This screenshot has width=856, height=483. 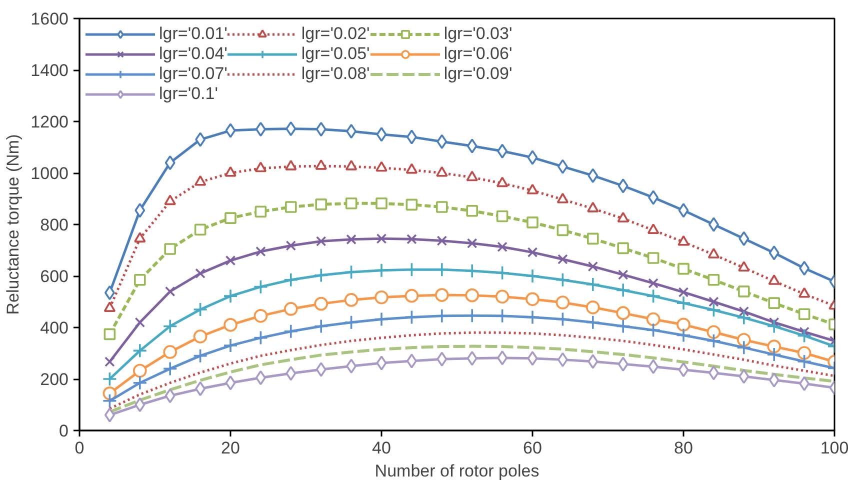 What do you see at coordinates (478, 74) in the screenshot?
I see `legend-label: lgr='0.09'` at bounding box center [478, 74].